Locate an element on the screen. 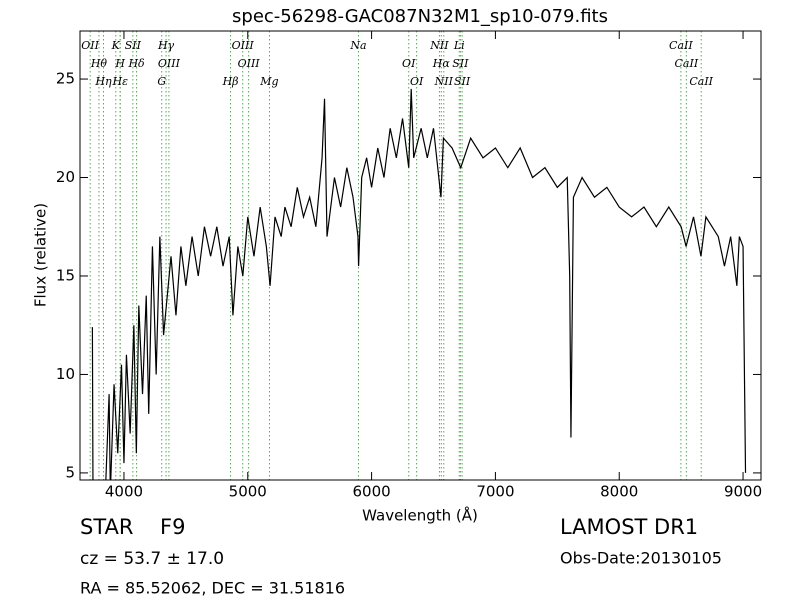  y-tick-label: 25 is located at coordinates (65, 79).